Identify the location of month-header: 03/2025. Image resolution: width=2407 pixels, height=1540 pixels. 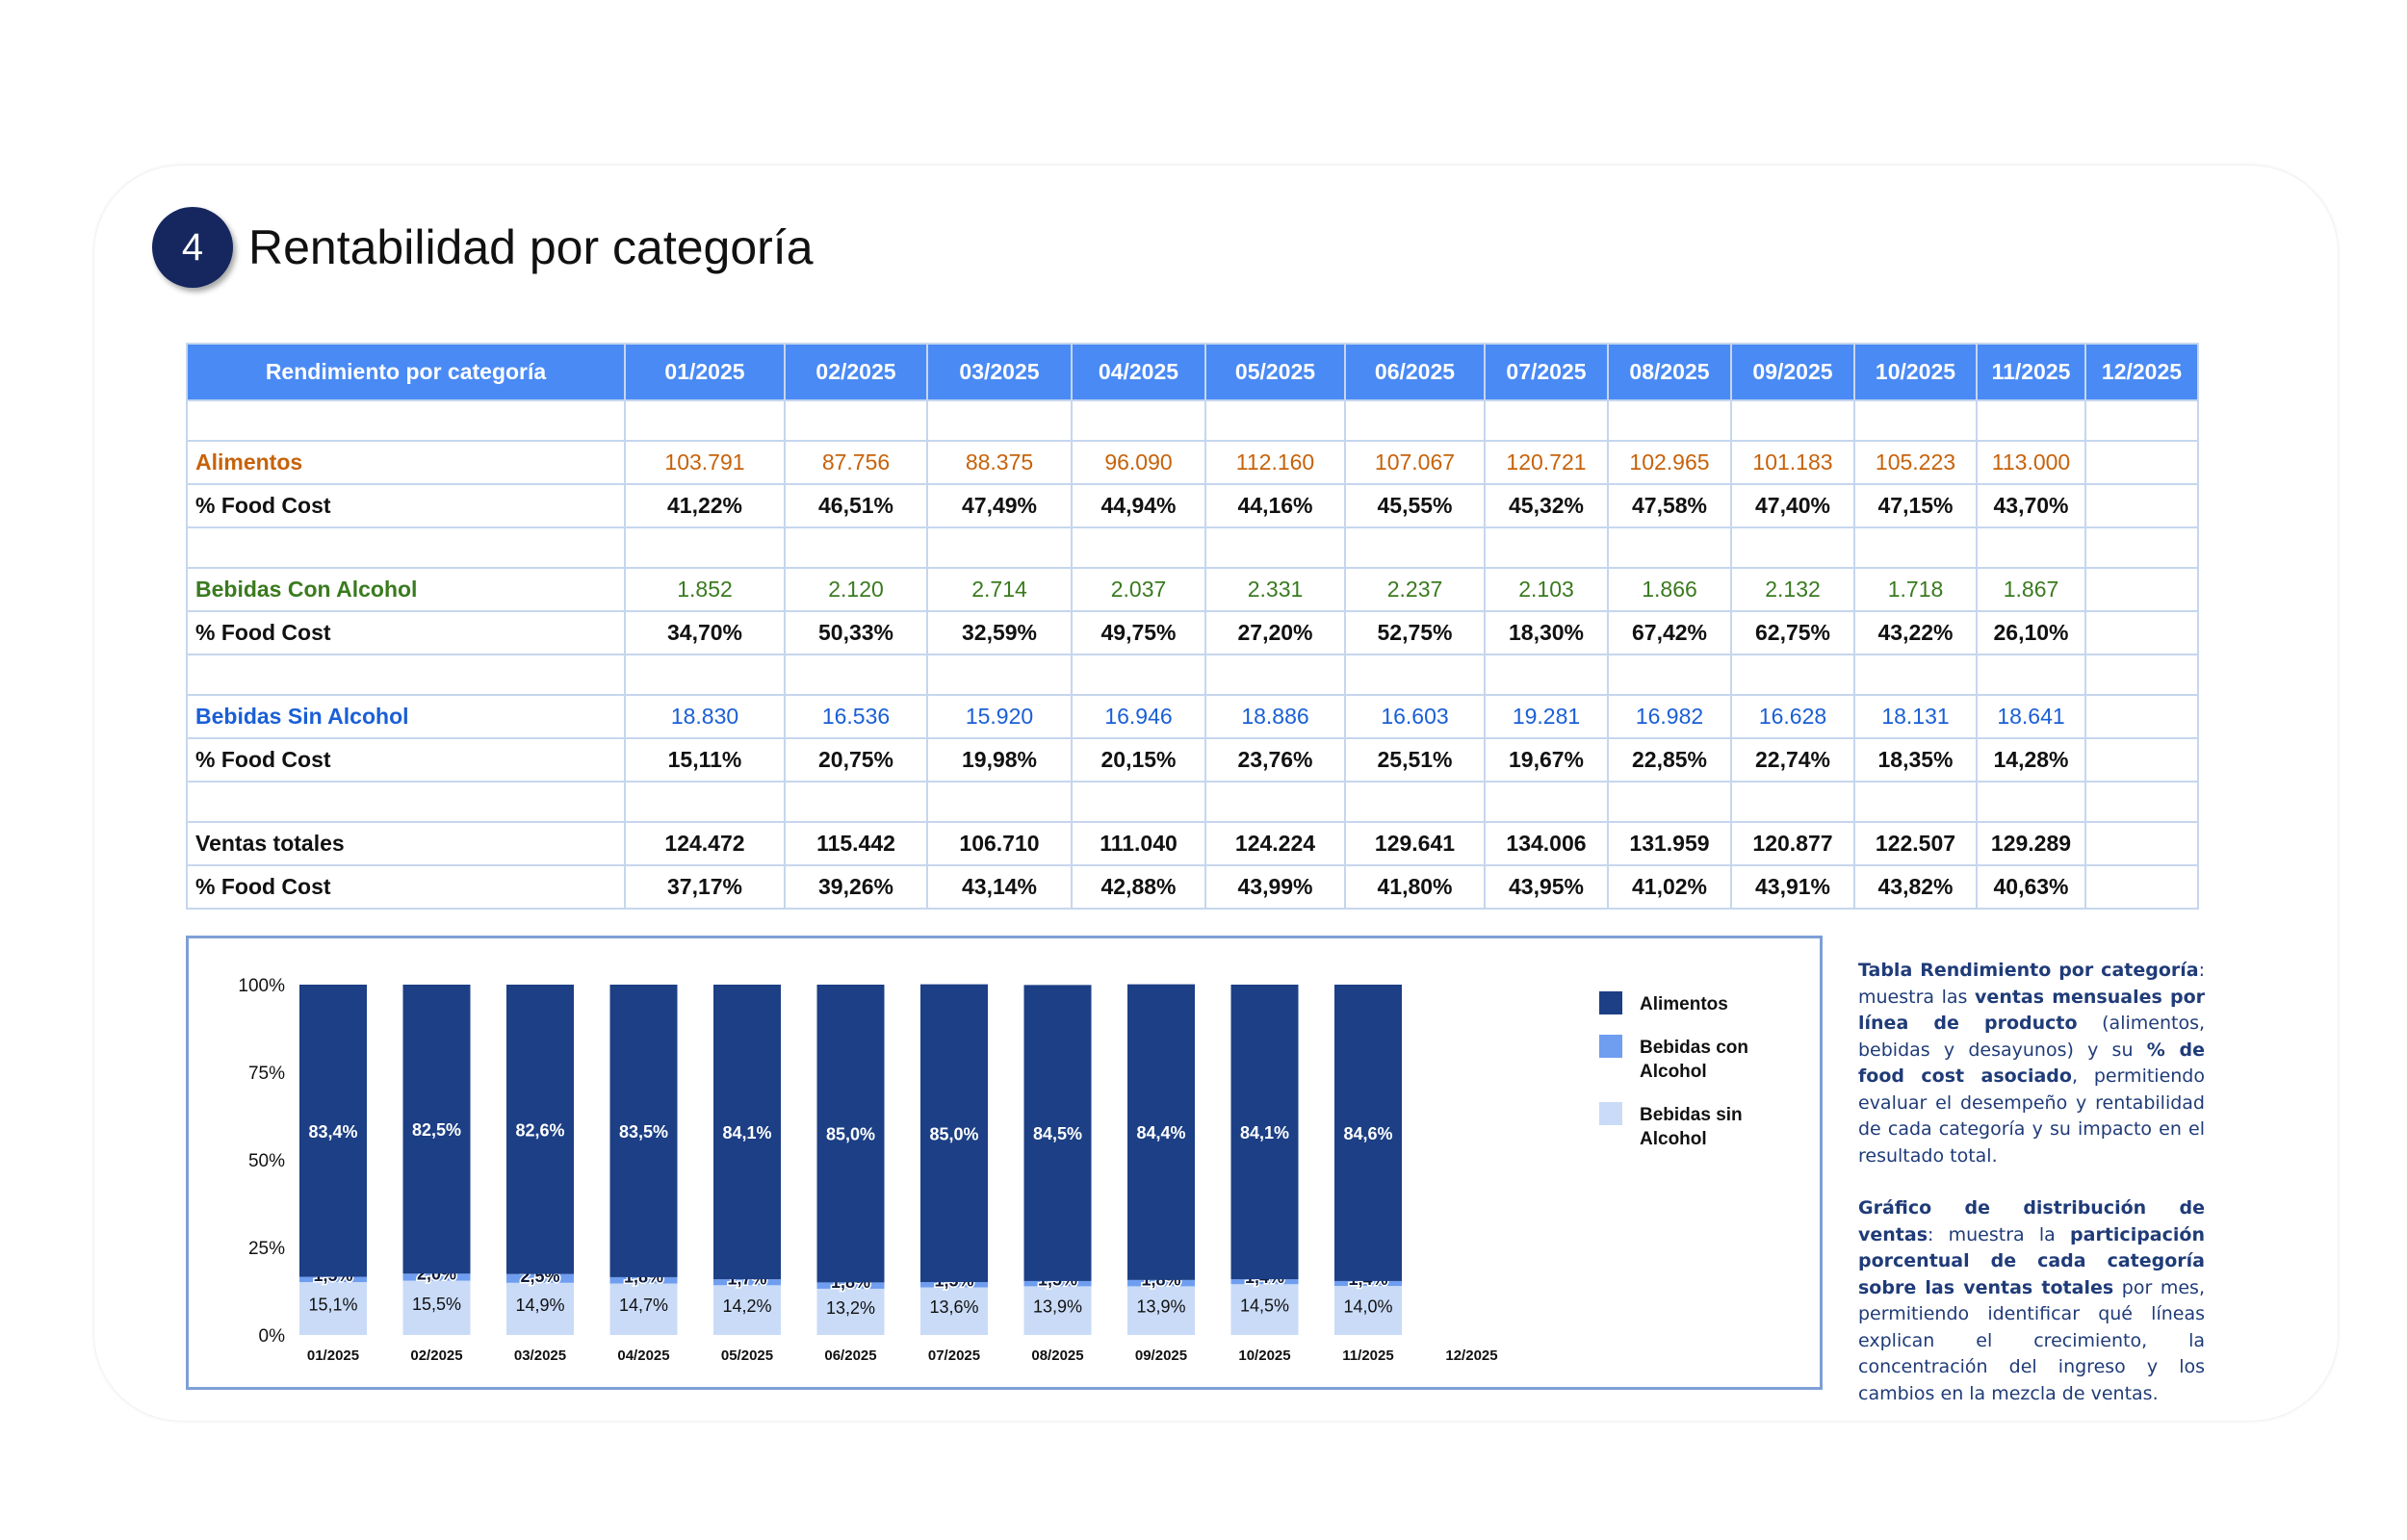
(999, 372).